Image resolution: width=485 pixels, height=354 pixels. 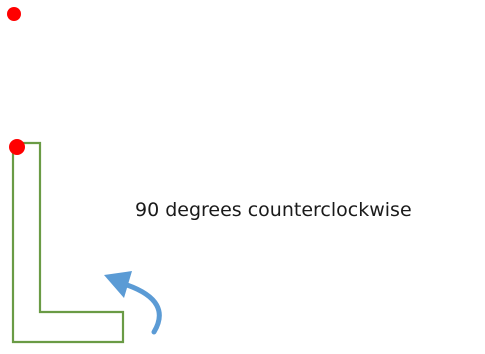 What do you see at coordinates (273, 210) in the screenshot?
I see `rotation-label: 90 degrees counterclockwise` at bounding box center [273, 210].